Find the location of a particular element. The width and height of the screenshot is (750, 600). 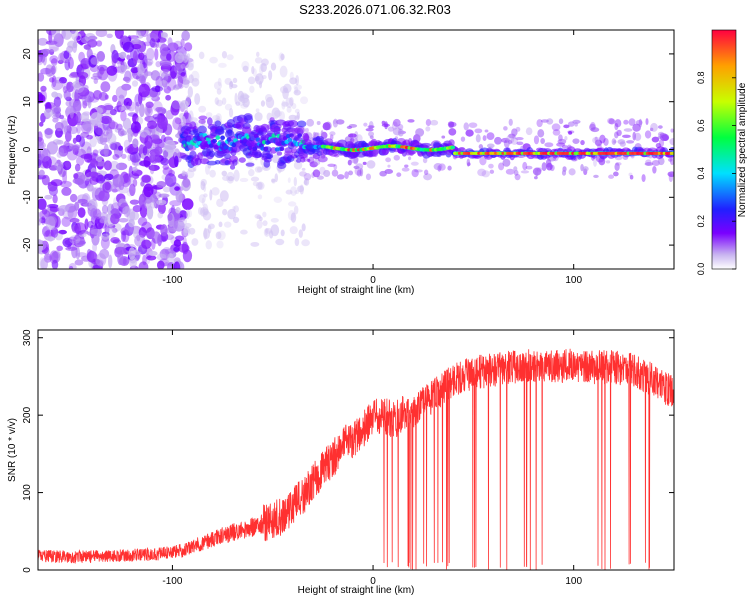

x-tick-label: -100 is located at coordinates (172, 581).